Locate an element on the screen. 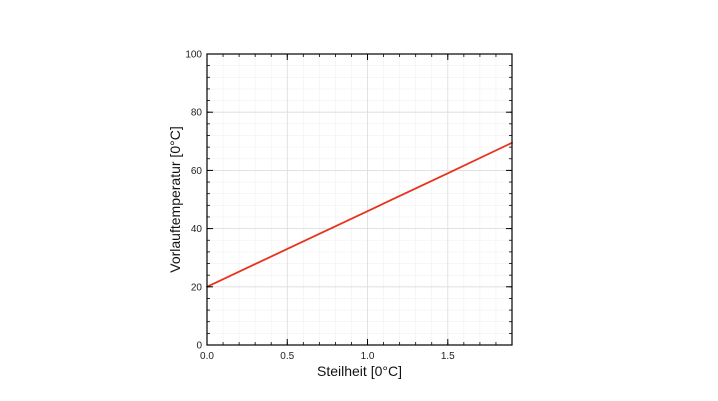  y-axis-title: Vorlauftemperatur [0°C] is located at coordinates (175, 199).